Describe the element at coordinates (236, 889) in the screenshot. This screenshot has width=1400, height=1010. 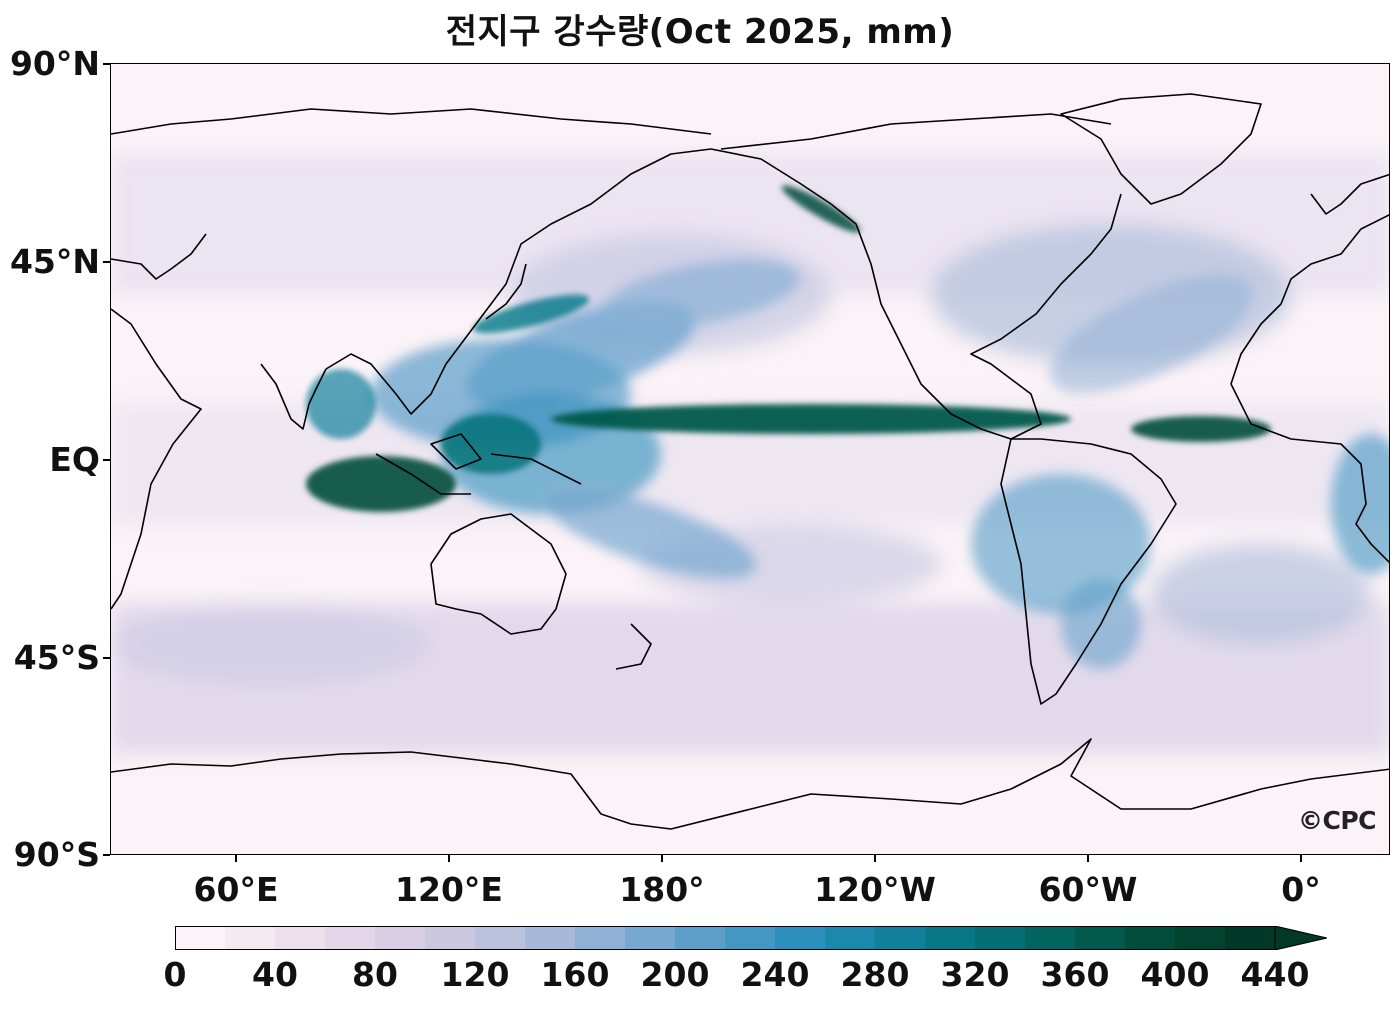
I see `lon-label-60e: 60°E` at that location.